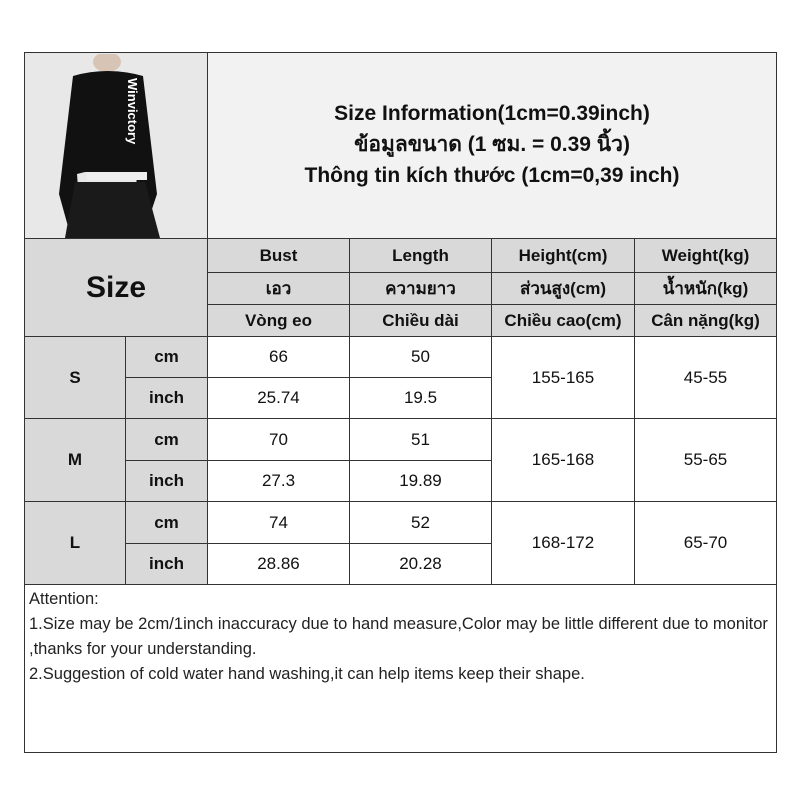  I want to click on length-inch: 19.89, so click(420, 481).